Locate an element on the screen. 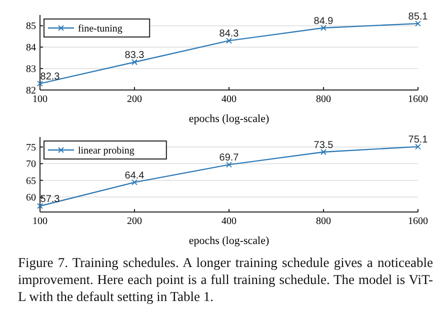 Image resolution: width=445 pixels, height=321 pixels. data-label: 82.3 is located at coordinates (50, 77).